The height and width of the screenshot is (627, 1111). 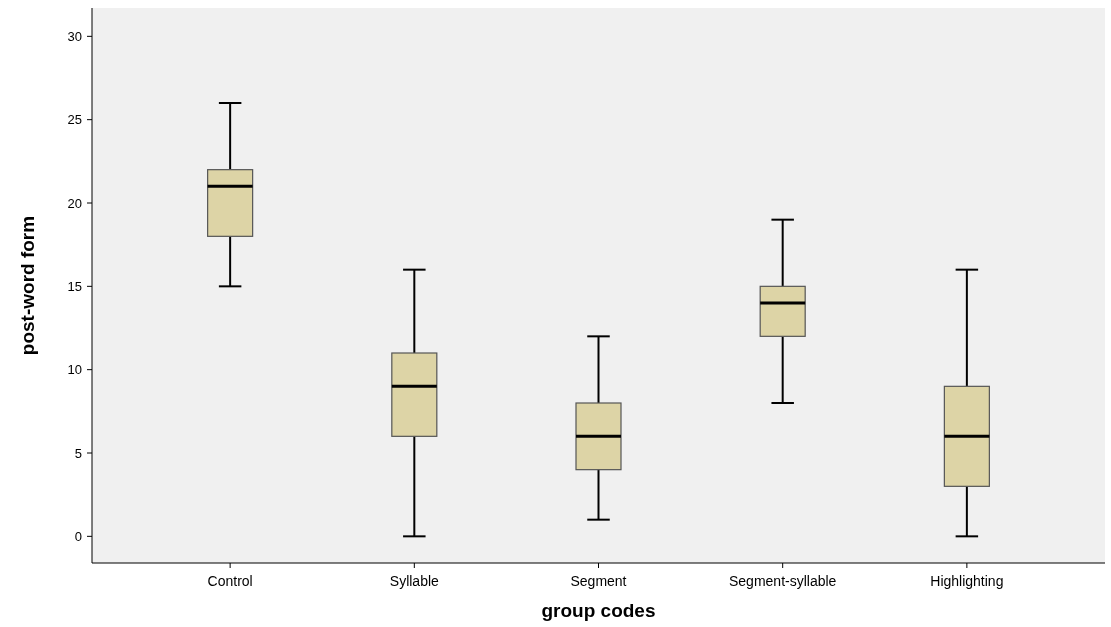 I want to click on y-axis-title: post-word form, so click(x=27, y=285).